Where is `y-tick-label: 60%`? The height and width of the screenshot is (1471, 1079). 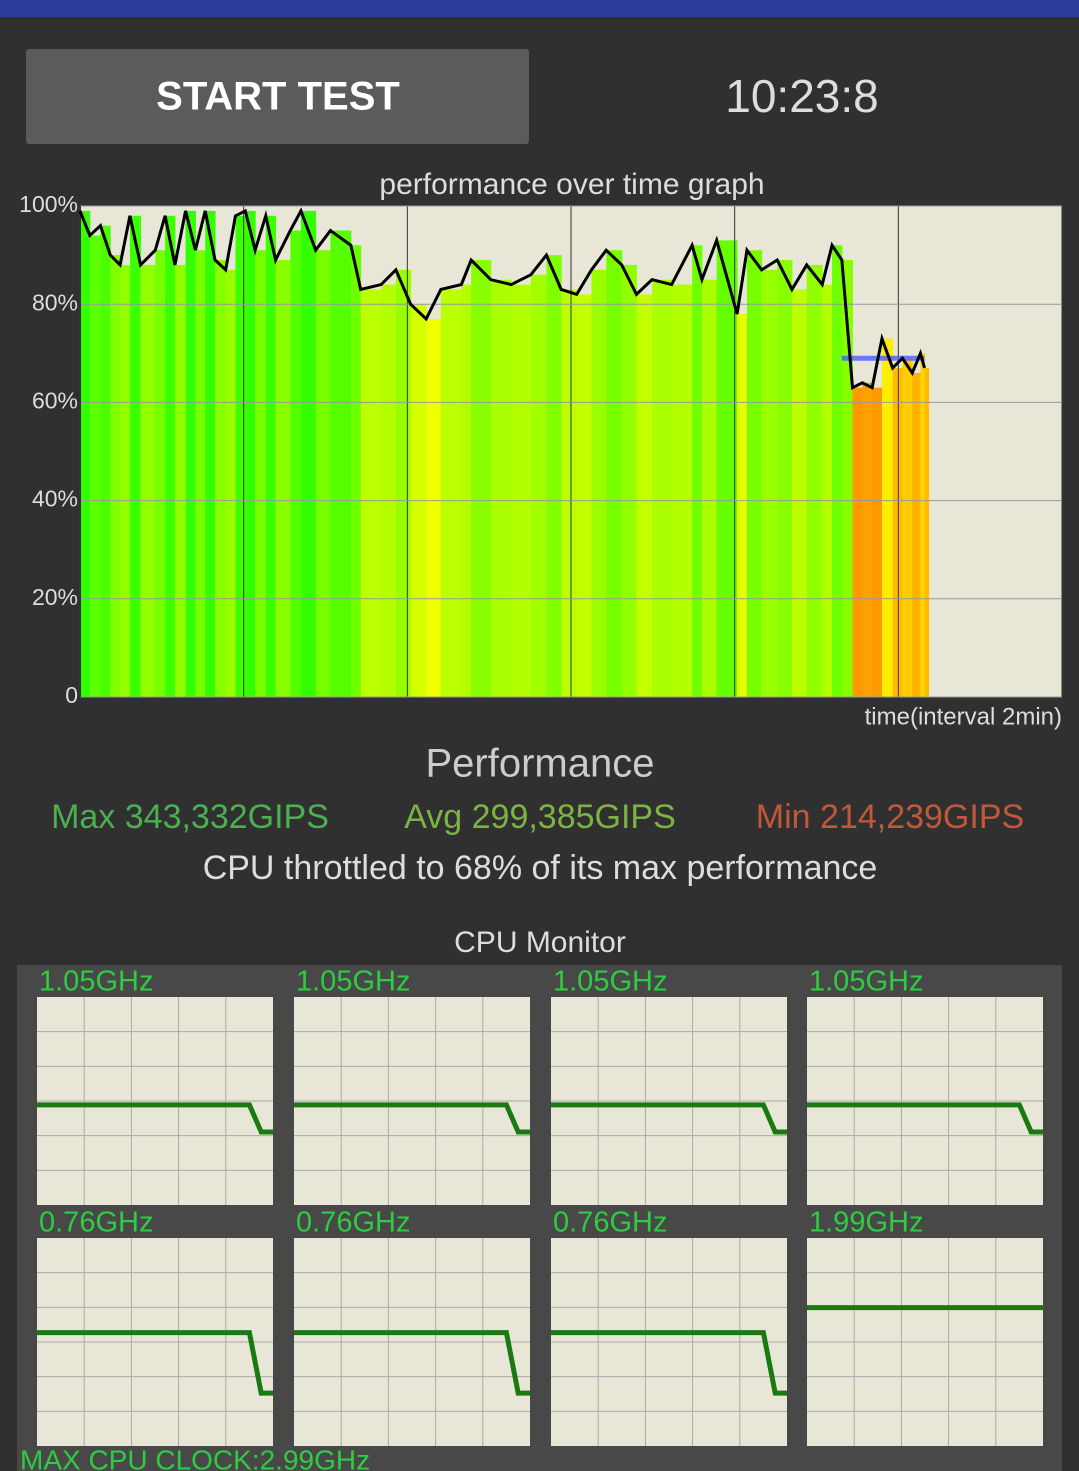
y-tick-label: 60% is located at coordinates (55, 400).